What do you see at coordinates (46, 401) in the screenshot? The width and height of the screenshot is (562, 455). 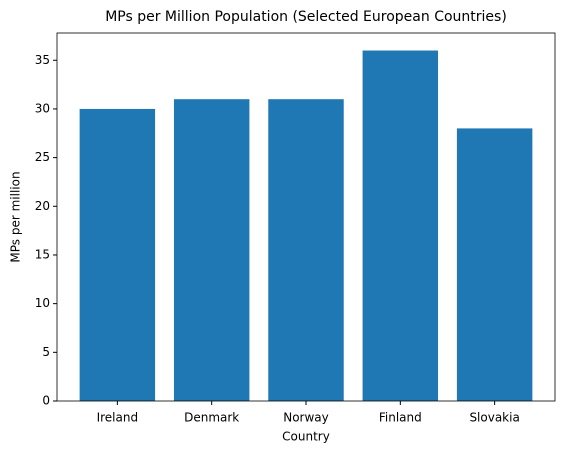 I see `y-tick-label: 0` at bounding box center [46, 401].